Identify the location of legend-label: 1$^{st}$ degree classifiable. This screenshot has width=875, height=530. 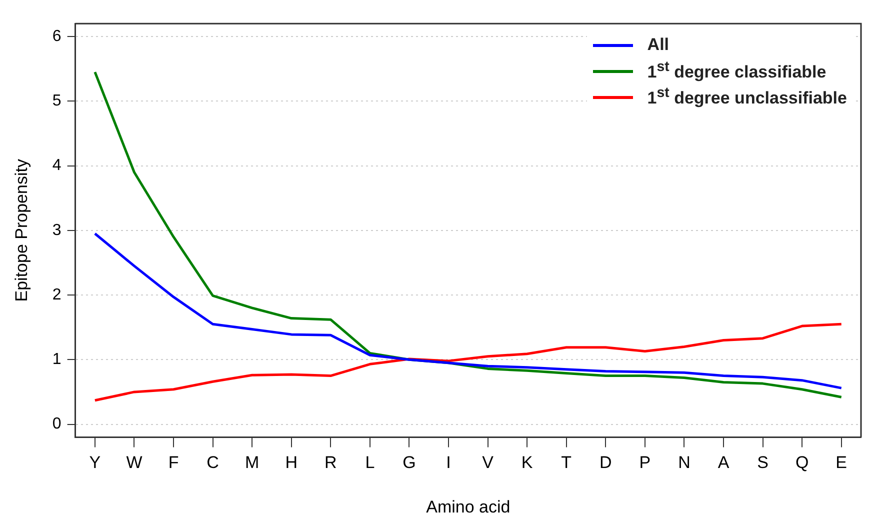
(736, 71).